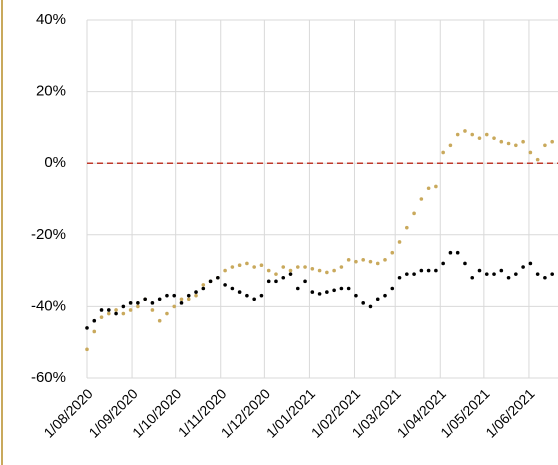 The width and height of the screenshot is (558, 465). Describe the element at coordinates (51, 91) in the screenshot. I see `y-tick-label: 20%` at that location.